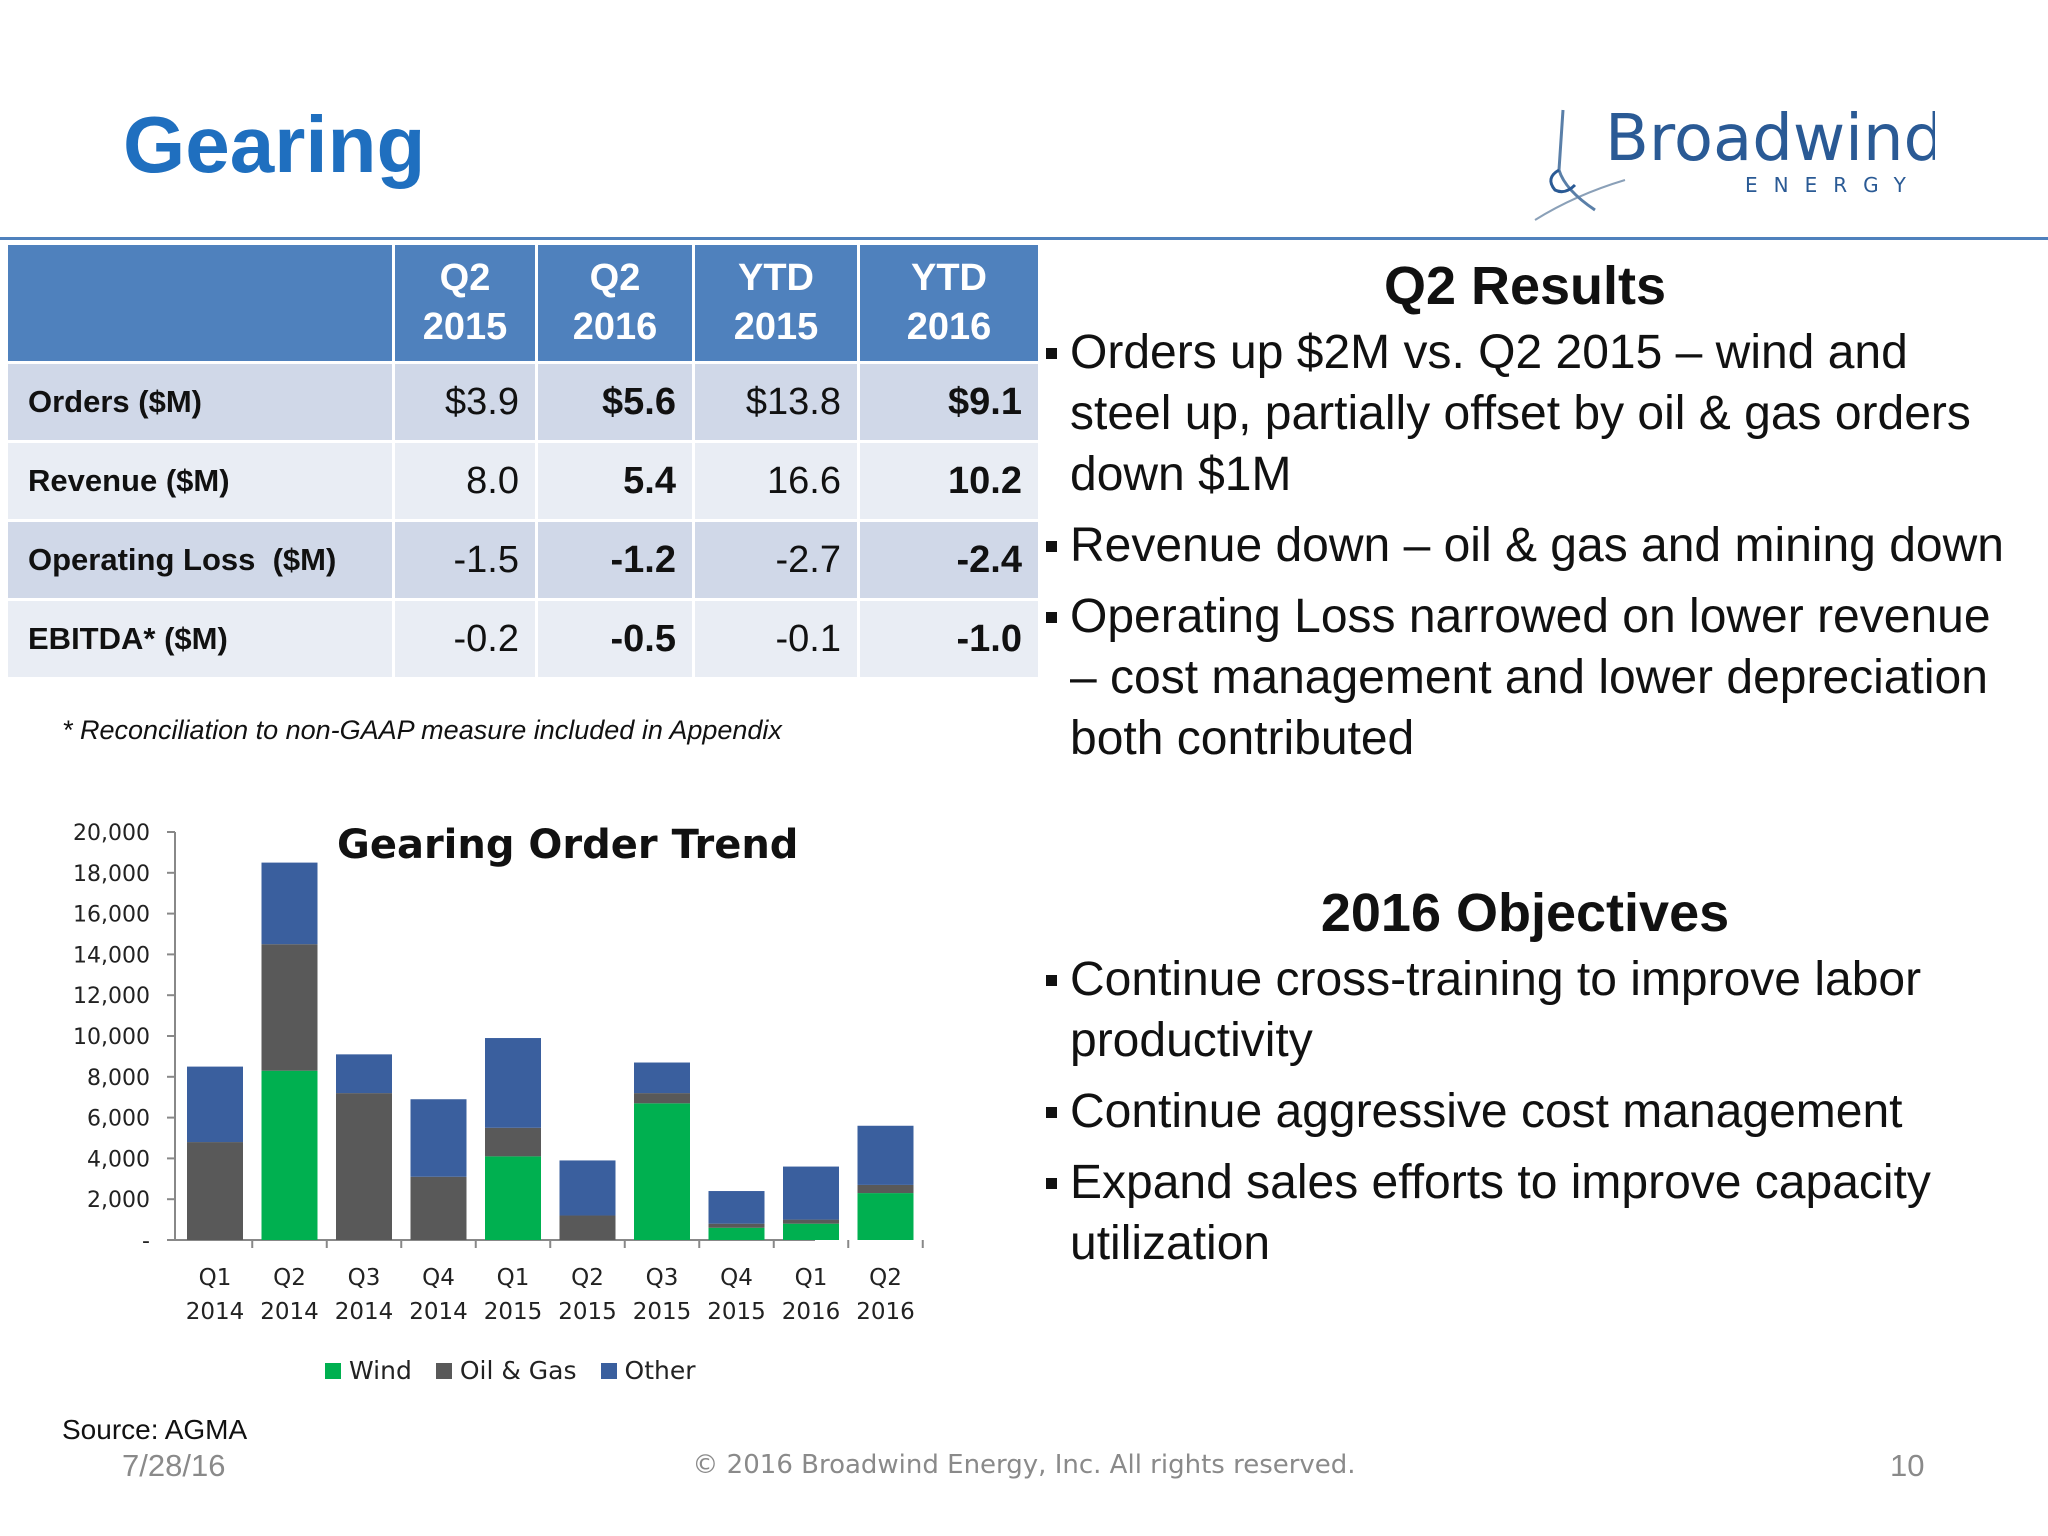 This screenshot has width=2048, height=1536. I want to click on table-header-blank, so click(200, 303).